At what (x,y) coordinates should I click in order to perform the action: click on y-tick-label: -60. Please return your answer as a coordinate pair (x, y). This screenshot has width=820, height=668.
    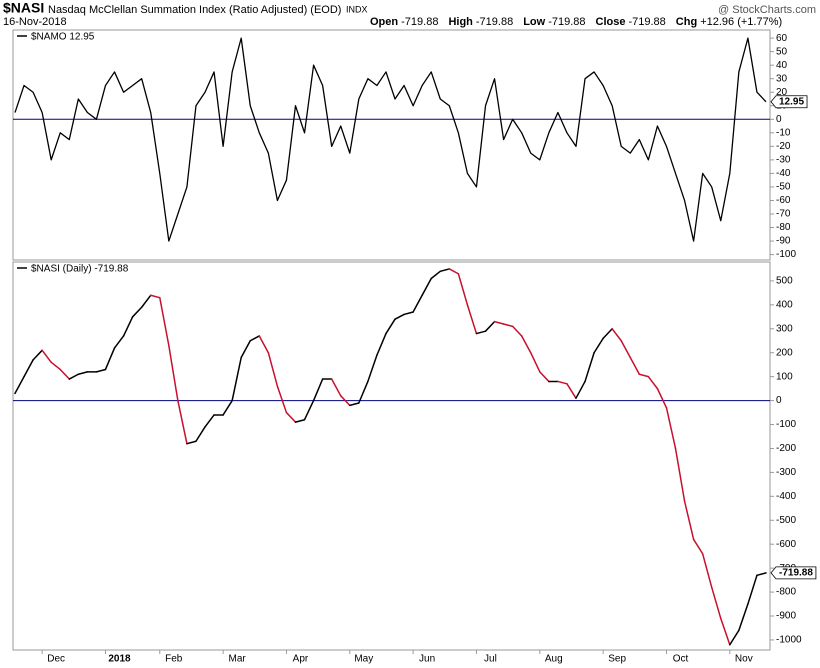
    Looking at the image, I should click on (783, 200).